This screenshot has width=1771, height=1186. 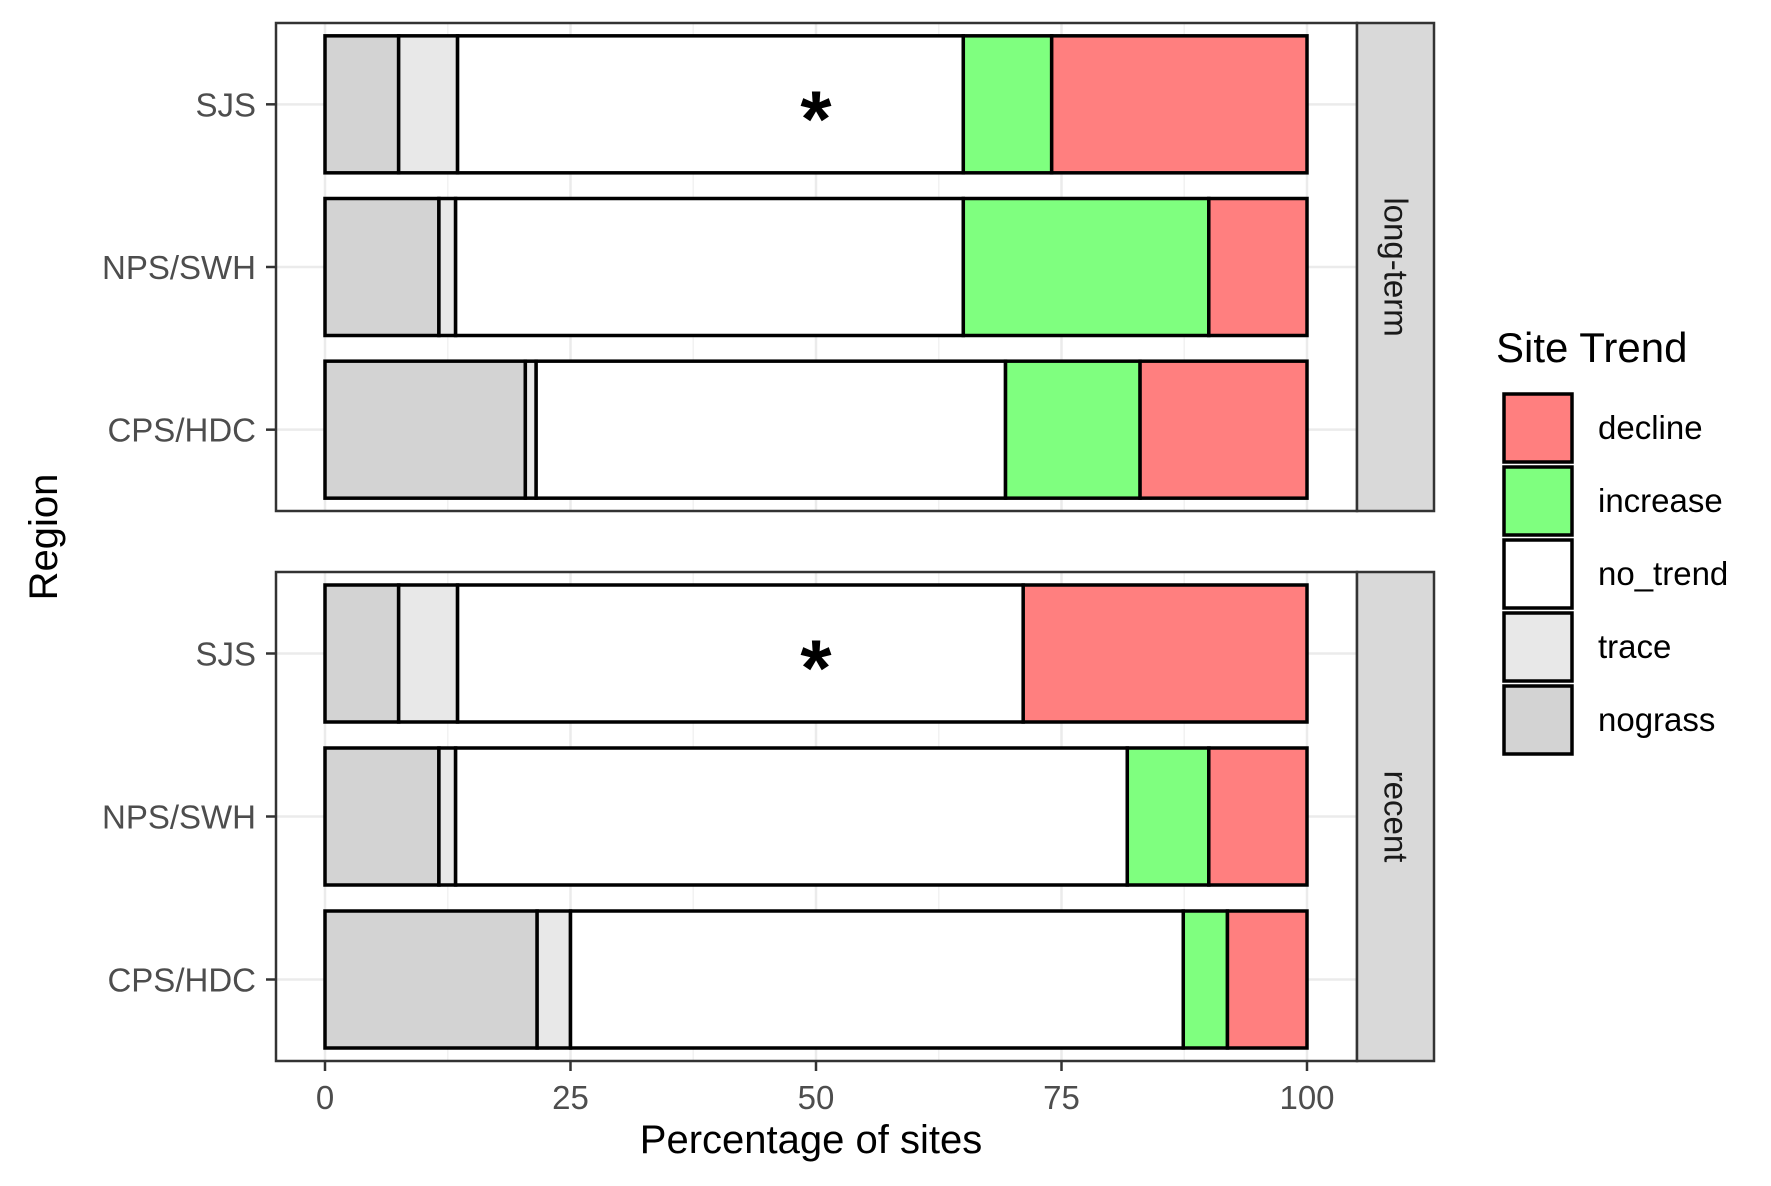 I want to click on facet-strip-label: long-term, so click(x=1396, y=266).